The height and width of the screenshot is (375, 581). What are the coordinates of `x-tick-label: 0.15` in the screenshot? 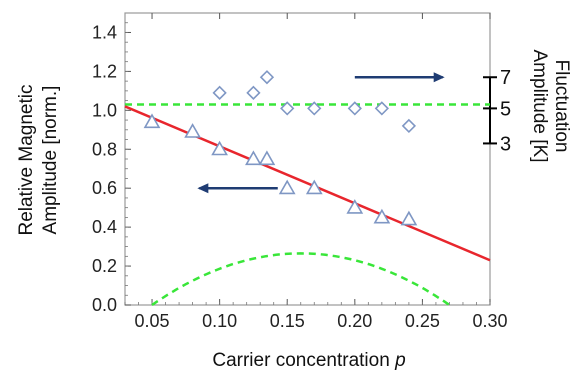 It's located at (287, 321).